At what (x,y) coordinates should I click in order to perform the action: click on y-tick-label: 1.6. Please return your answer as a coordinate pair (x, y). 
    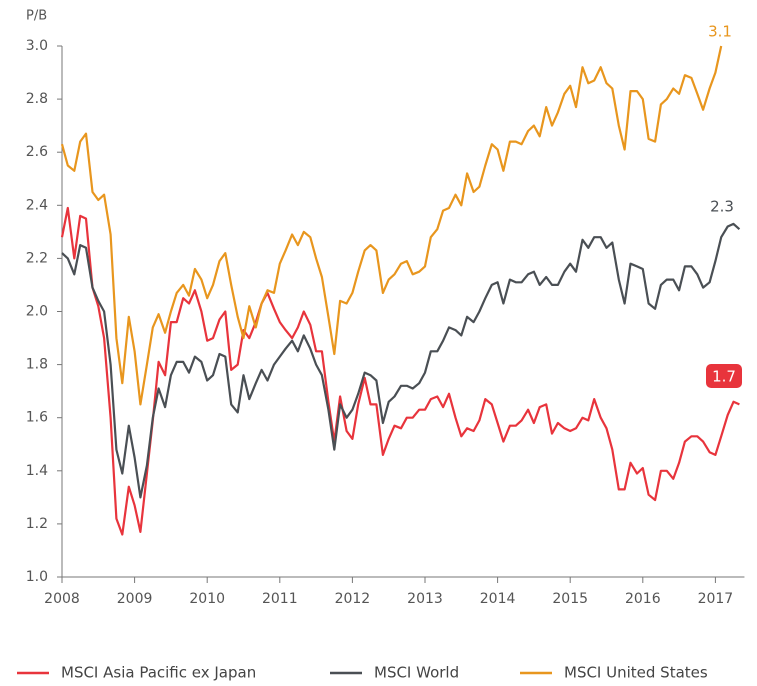
    Looking at the image, I should click on (37, 418).